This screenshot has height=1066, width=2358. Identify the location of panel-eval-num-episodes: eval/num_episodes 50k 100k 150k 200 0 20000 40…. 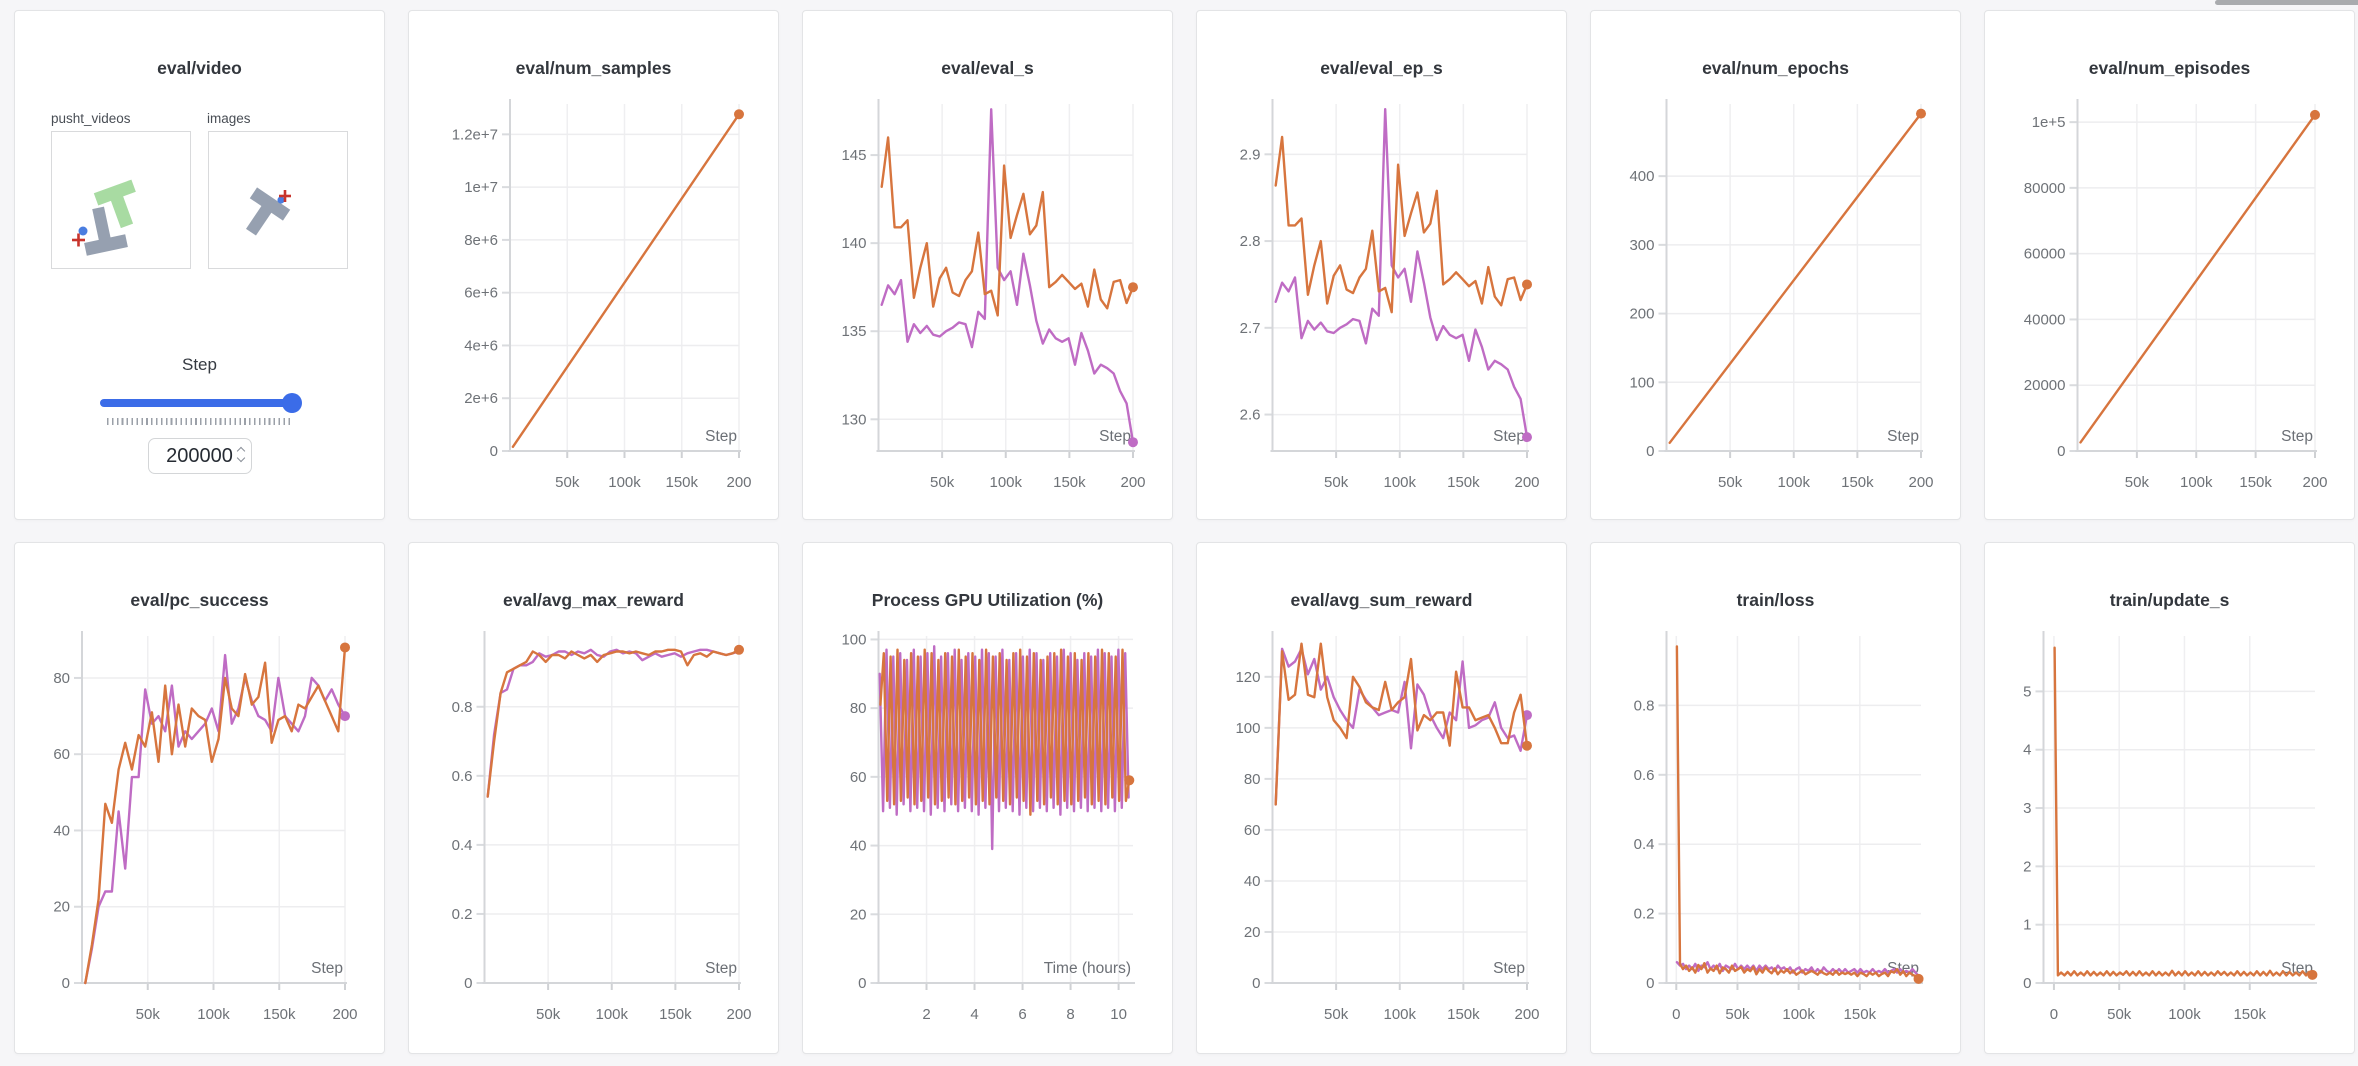
(2169, 265).